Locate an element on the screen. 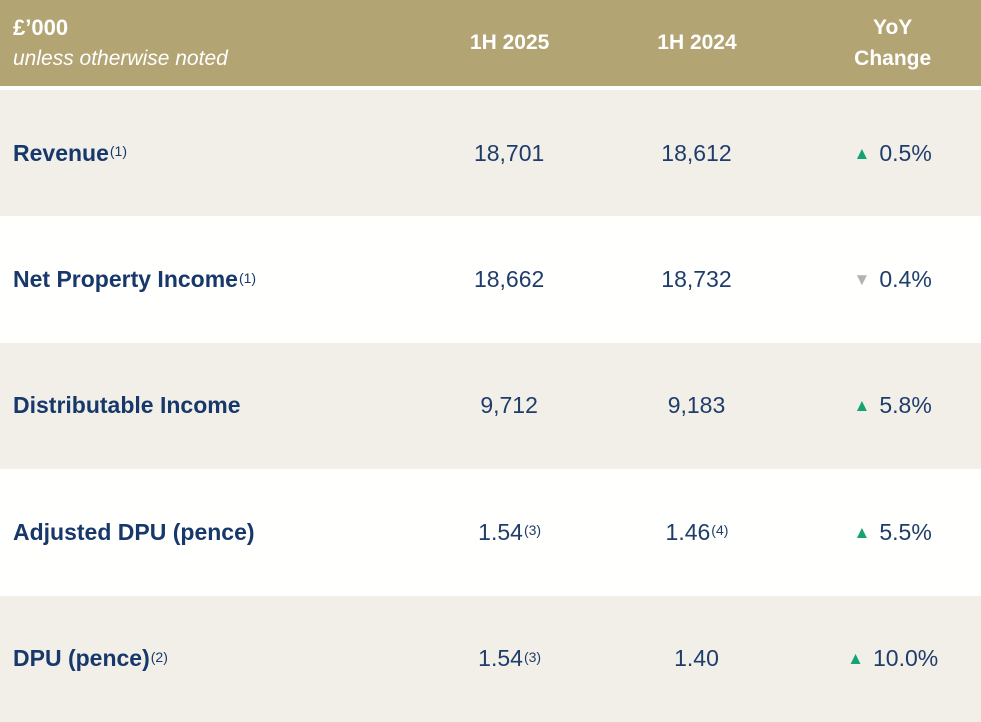  footnote-ref: (2) is located at coordinates (159, 656).